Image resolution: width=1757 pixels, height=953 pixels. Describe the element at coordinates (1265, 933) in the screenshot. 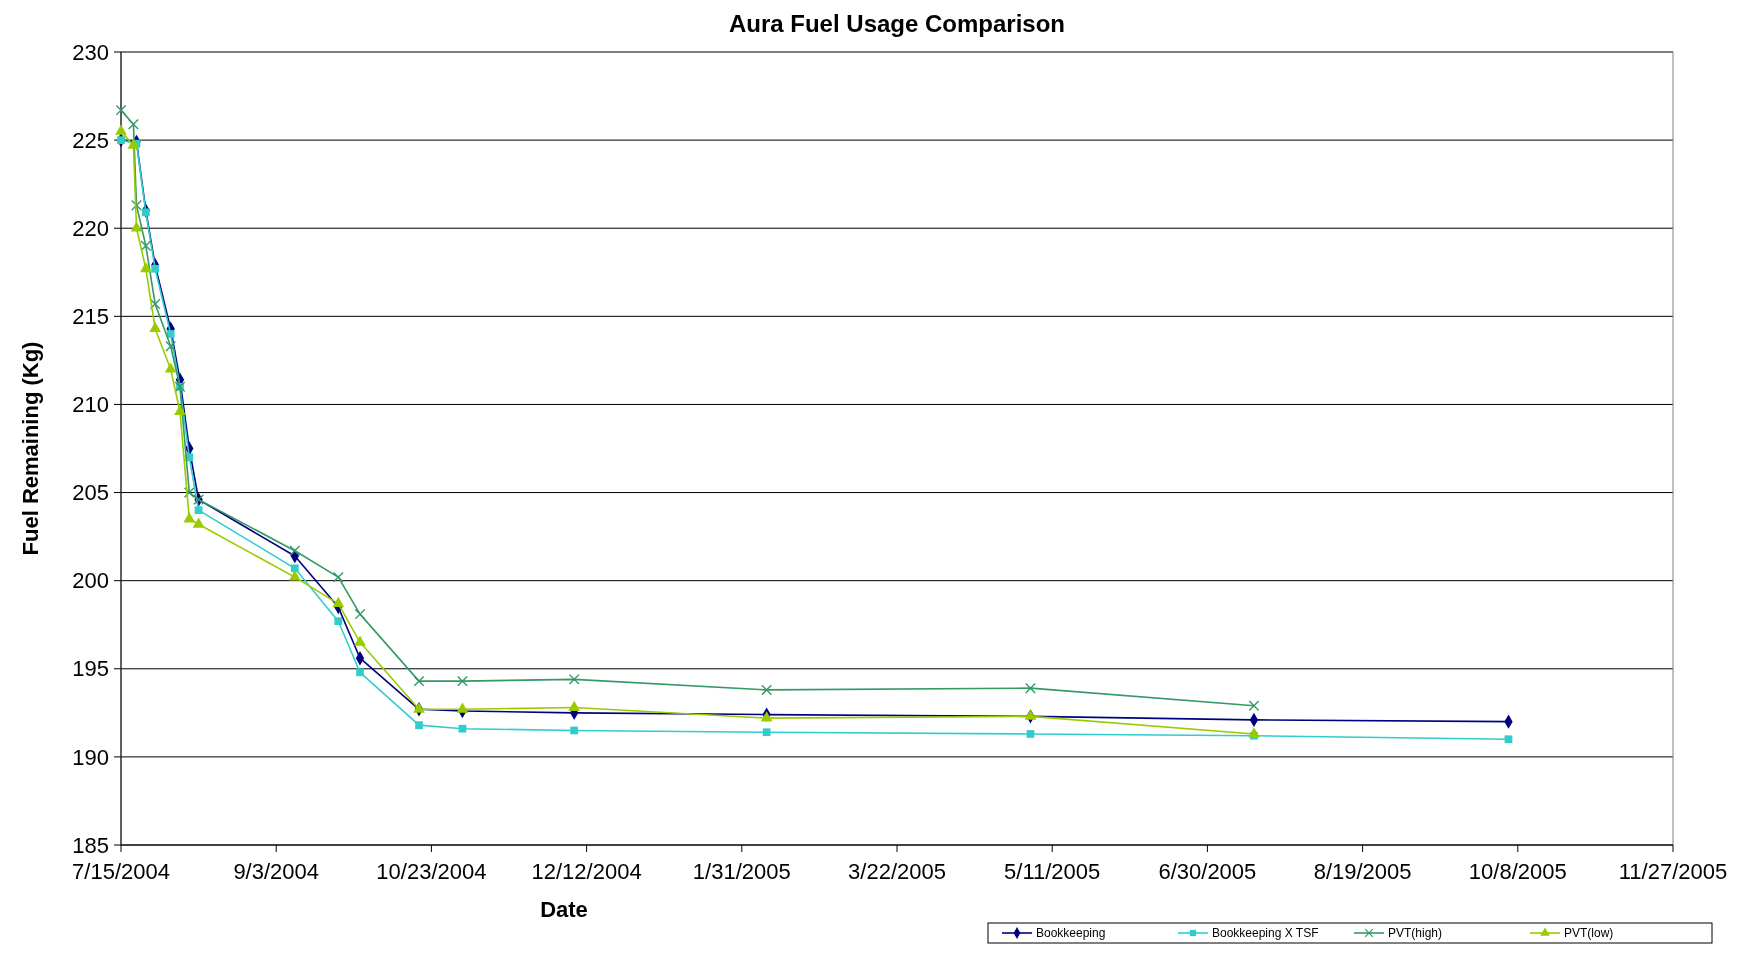

I see `legend-label: Bookkeeping X TSF` at that location.